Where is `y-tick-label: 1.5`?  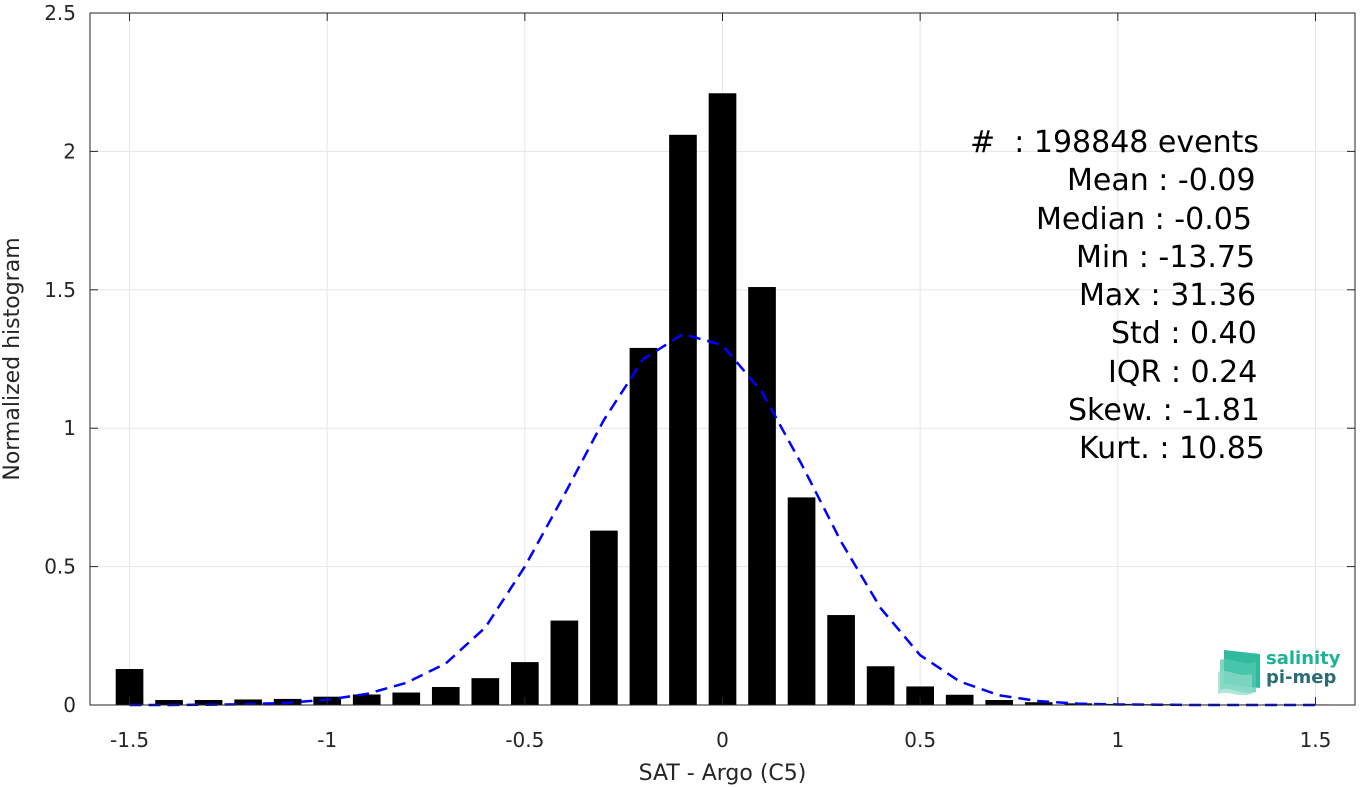 y-tick-label: 1.5 is located at coordinates (60, 290).